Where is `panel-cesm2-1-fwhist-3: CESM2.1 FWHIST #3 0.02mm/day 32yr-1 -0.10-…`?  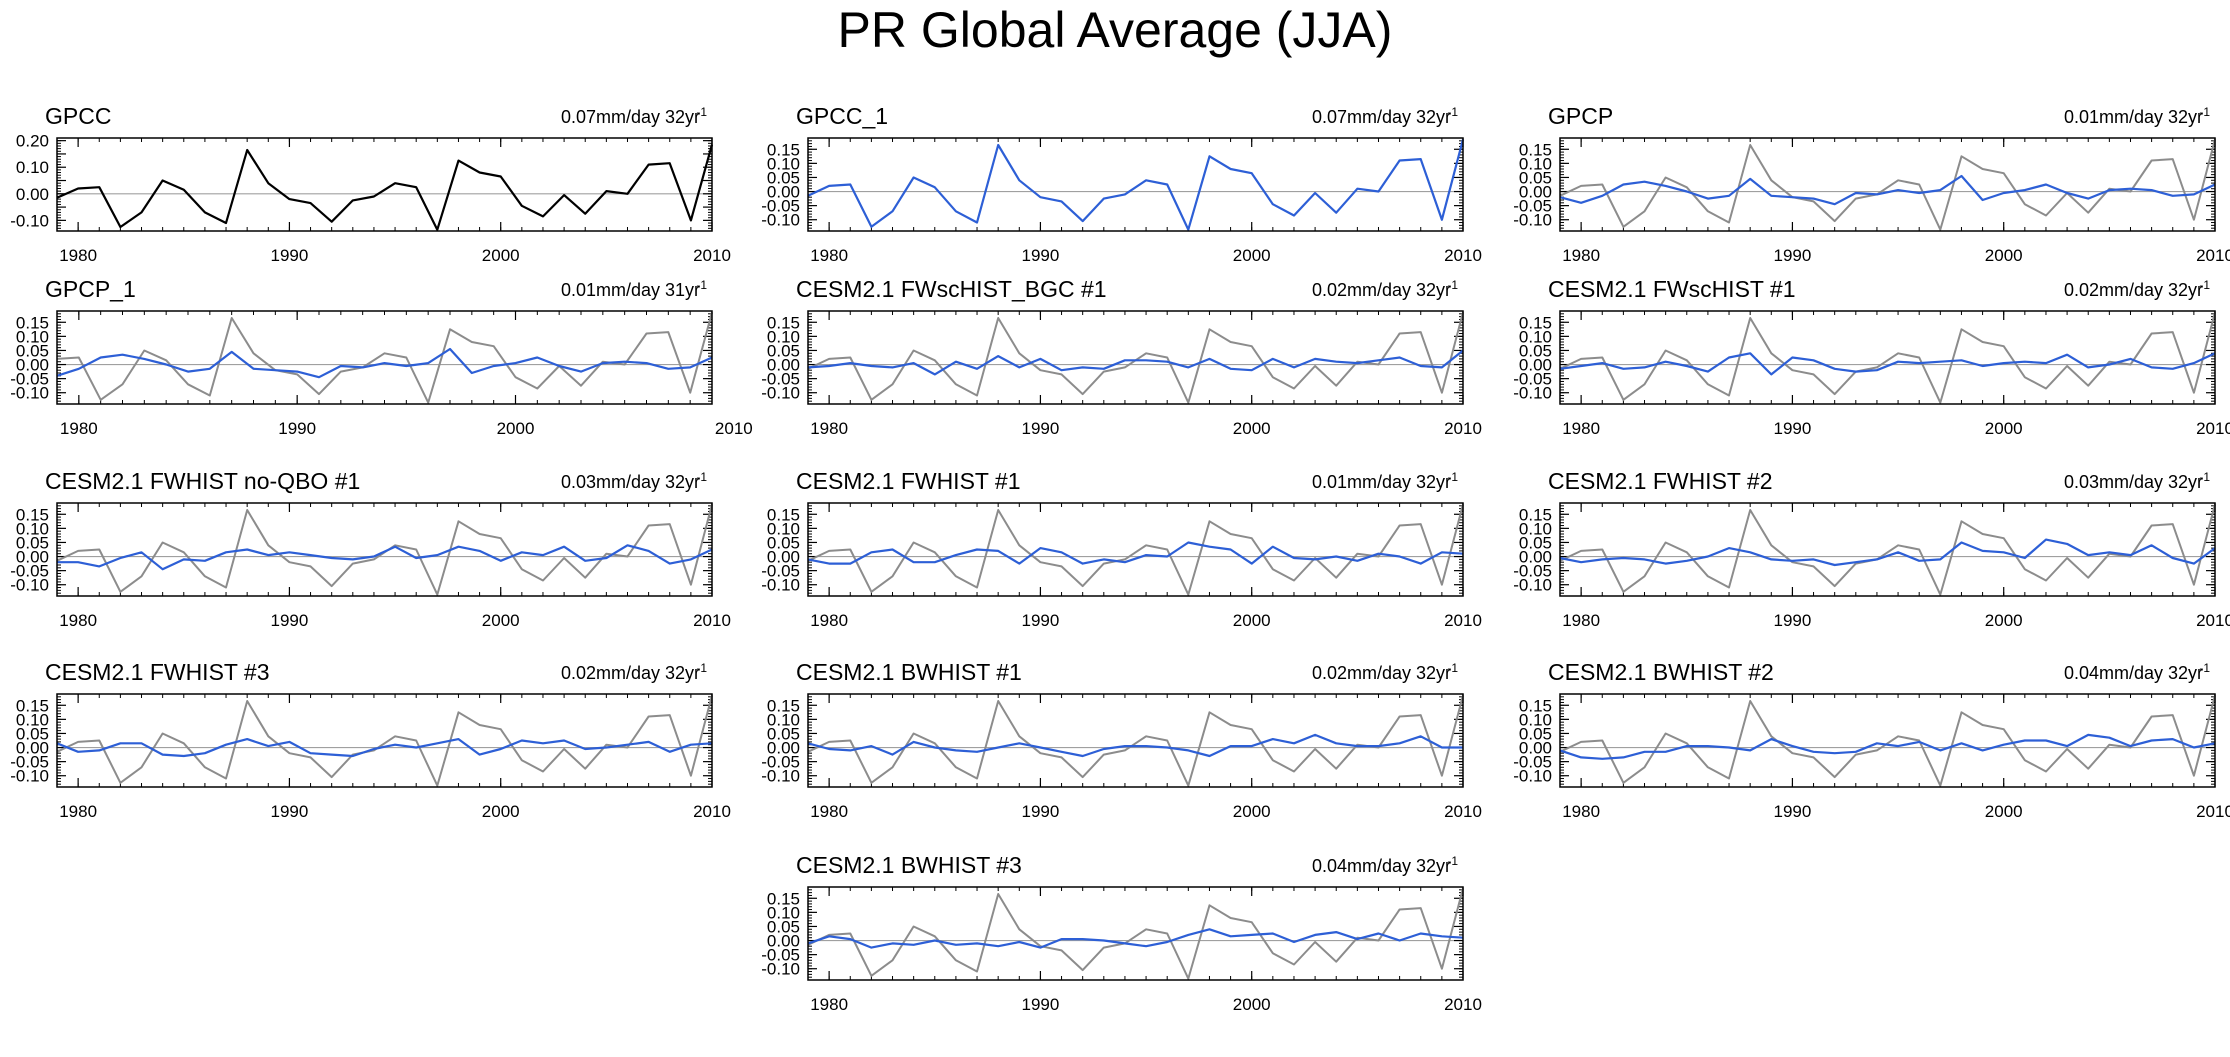
panel-cesm2-1-fwhist-3: CESM2.1 FWHIST #3 0.02mm/day 32yr-1 -0.10-… is located at coordinates (370, 740).